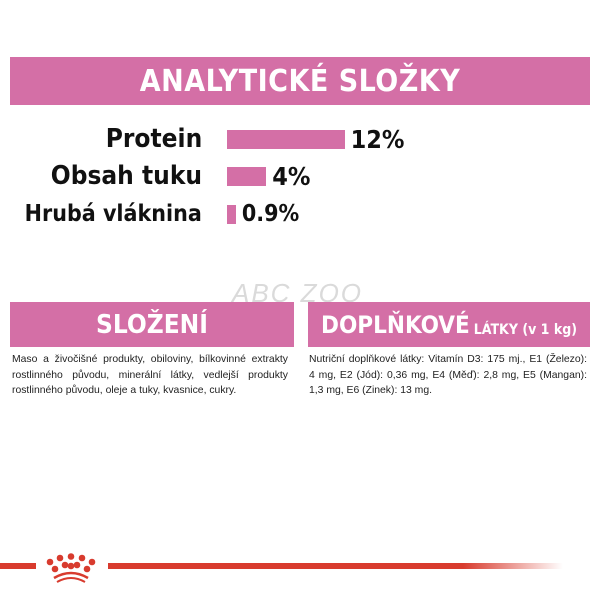  I want to click on additives-header: DOPLŇKOVÉ LÁTKY (v 1 kg), so click(449, 324).